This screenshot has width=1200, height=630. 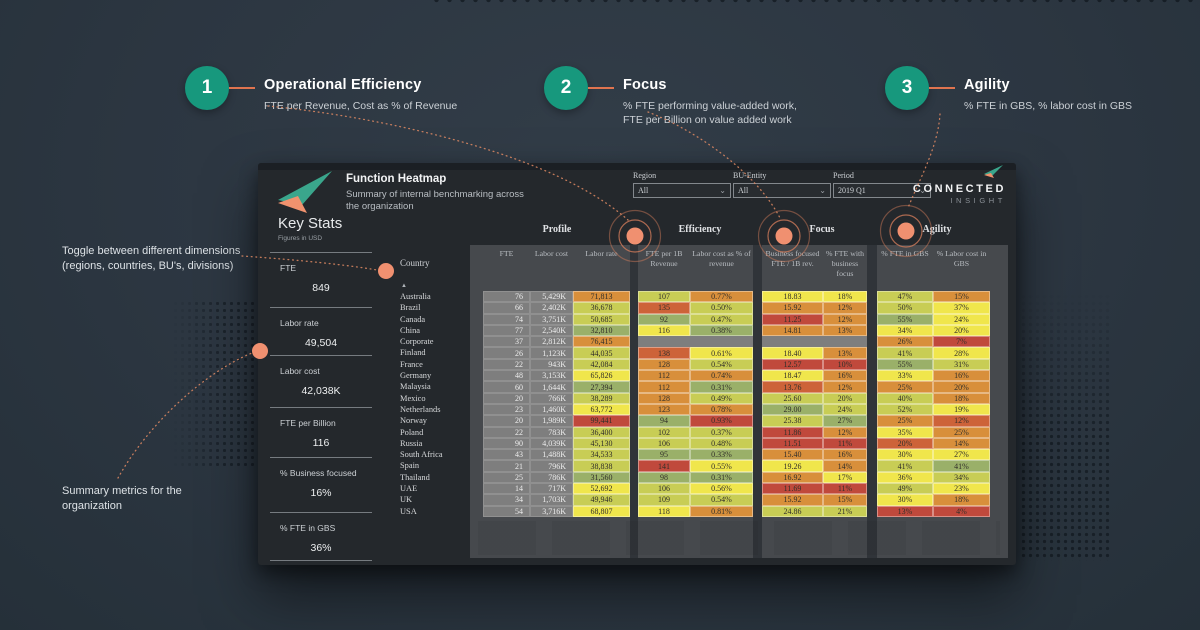 What do you see at coordinates (721, 409) in the screenshot?
I see `heatmap-cell: 0.78%` at bounding box center [721, 409].